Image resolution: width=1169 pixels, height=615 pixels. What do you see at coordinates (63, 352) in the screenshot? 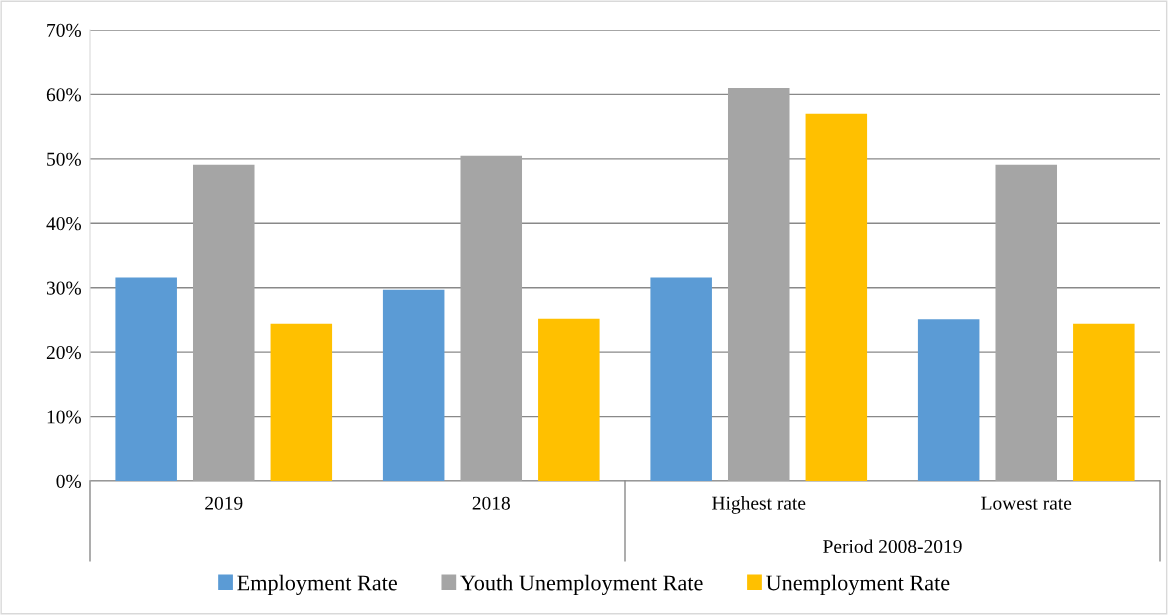
I see `y-tick-label: 20%` at bounding box center [63, 352].